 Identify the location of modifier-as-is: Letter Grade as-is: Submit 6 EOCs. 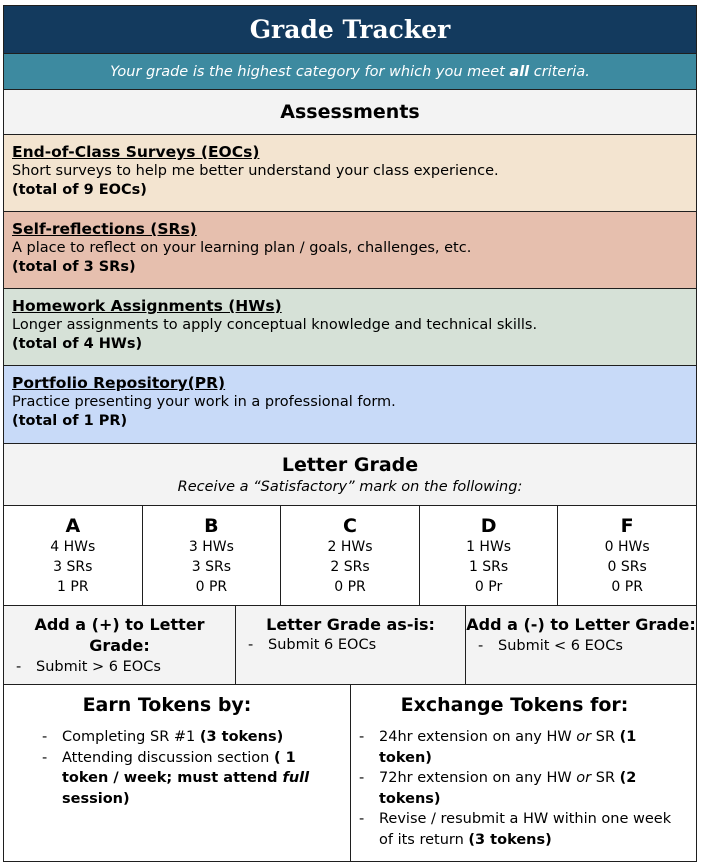
(351, 645).